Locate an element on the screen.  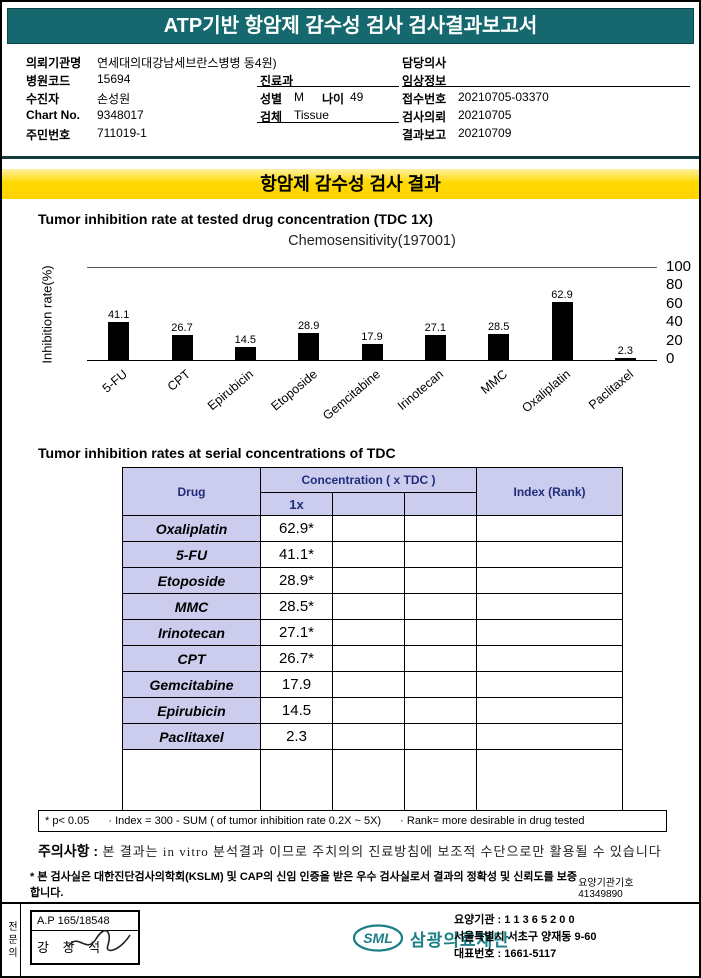
rank-definition: · Rank= more desirable in drug tested is located at coordinates (492, 821).